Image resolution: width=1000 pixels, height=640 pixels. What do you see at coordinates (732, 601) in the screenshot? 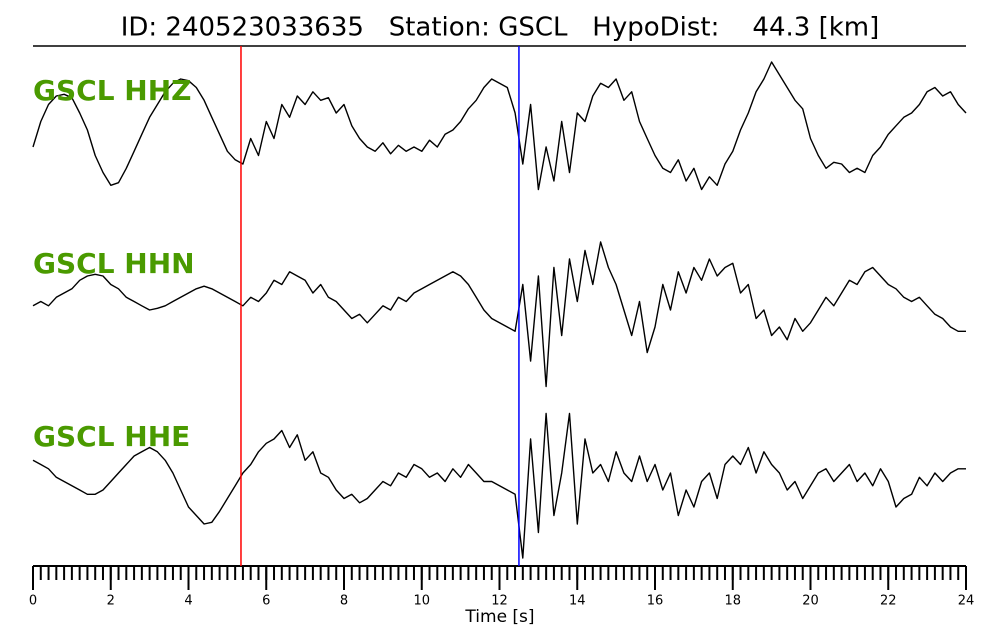
I see `x-tick-label: 18` at bounding box center [732, 601].